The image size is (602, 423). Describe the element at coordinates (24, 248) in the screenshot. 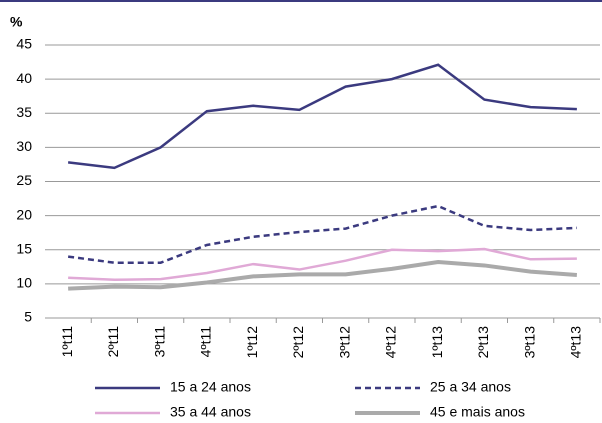

I see `y-tick-label: 15` at that location.